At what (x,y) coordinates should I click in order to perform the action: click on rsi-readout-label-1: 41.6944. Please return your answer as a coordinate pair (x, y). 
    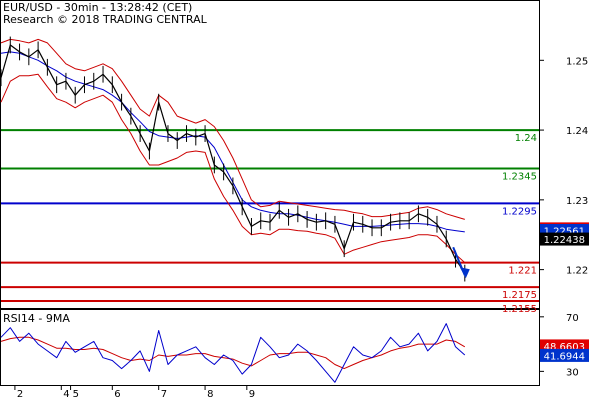
    Looking at the image, I should click on (564, 356).